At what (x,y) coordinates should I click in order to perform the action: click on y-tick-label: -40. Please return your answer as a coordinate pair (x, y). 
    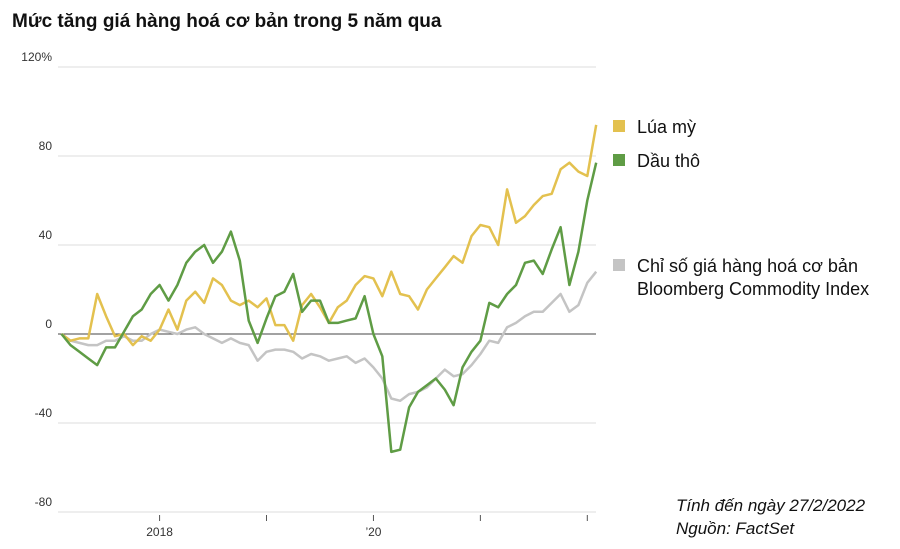
    Looking at the image, I should click on (44, 413).